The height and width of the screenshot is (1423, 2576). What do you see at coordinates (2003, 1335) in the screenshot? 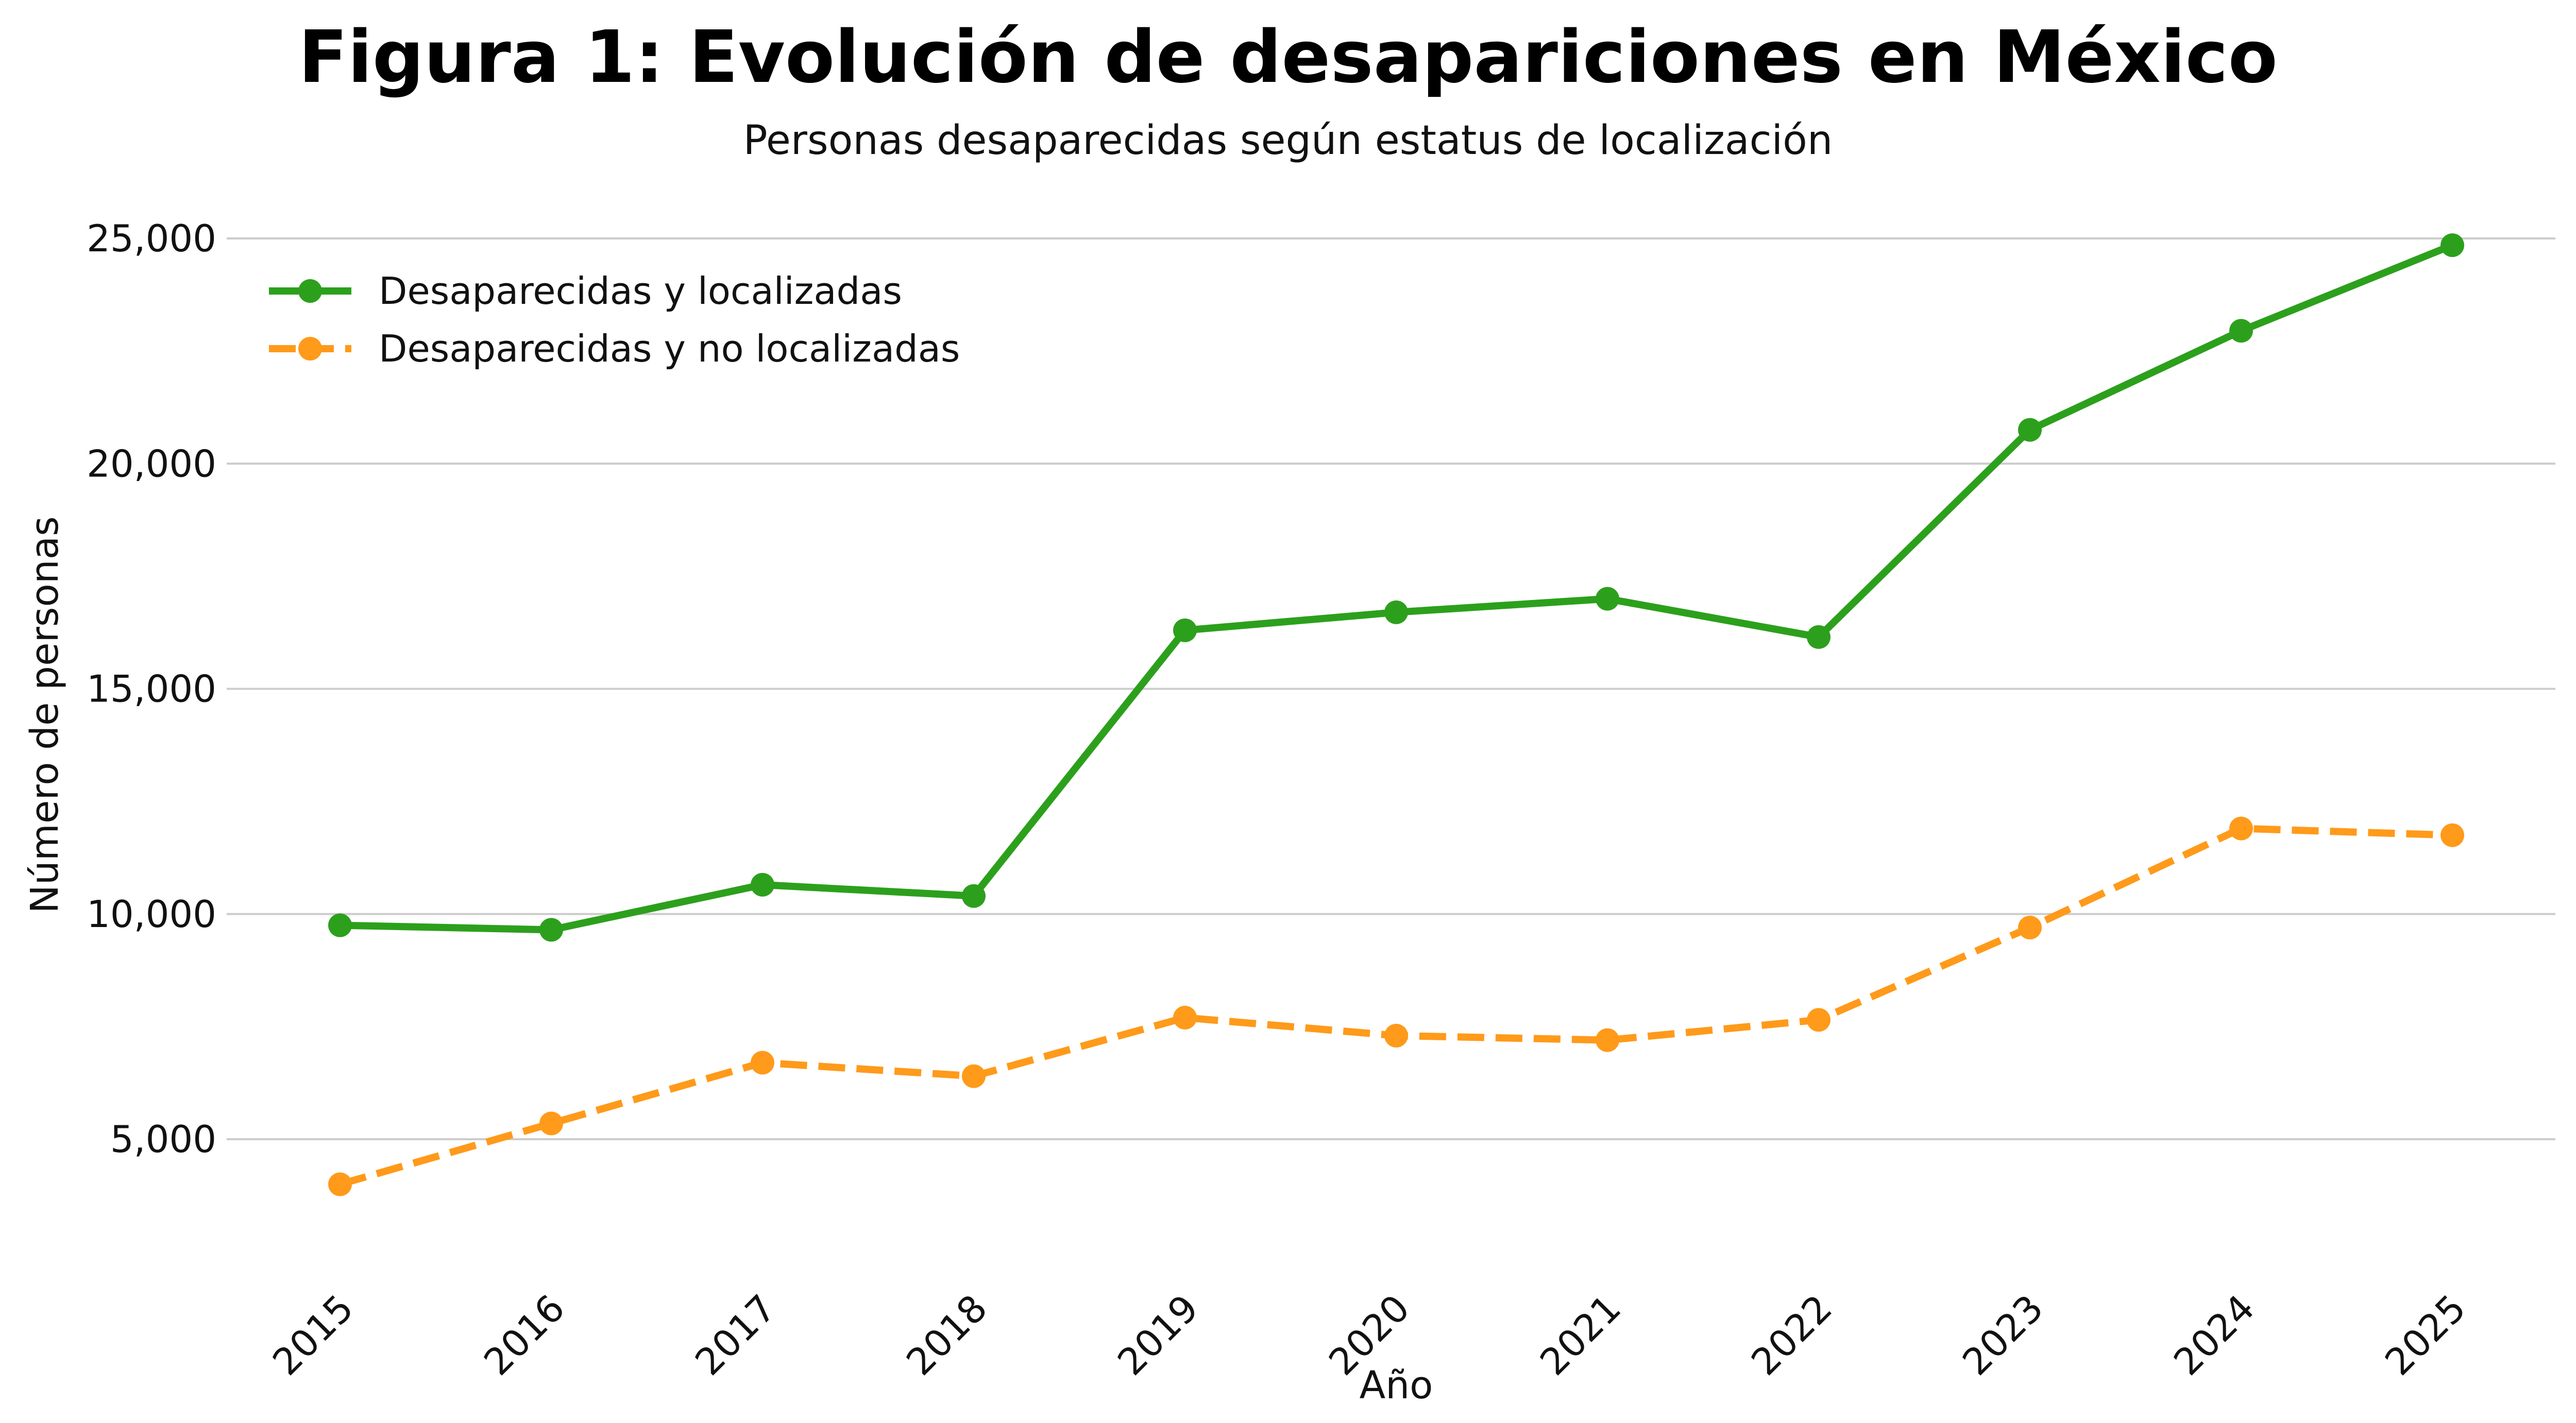
I see `x-tick-label: 2023` at bounding box center [2003, 1335].